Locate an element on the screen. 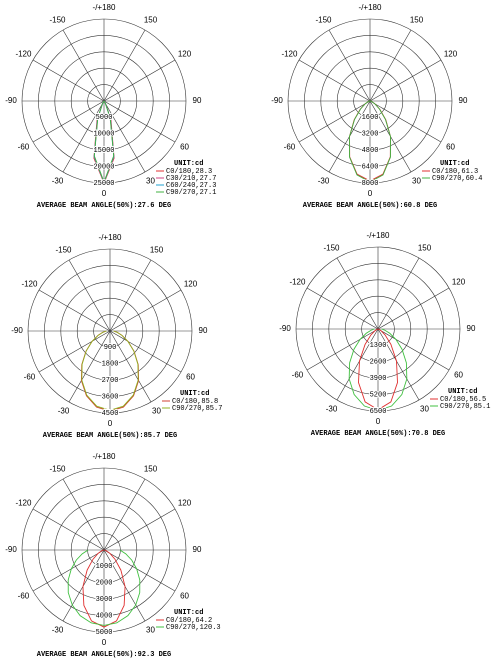 The height and width of the screenshot is (669, 501). r-tick-label: 900 is located at coordinates (110, 348).